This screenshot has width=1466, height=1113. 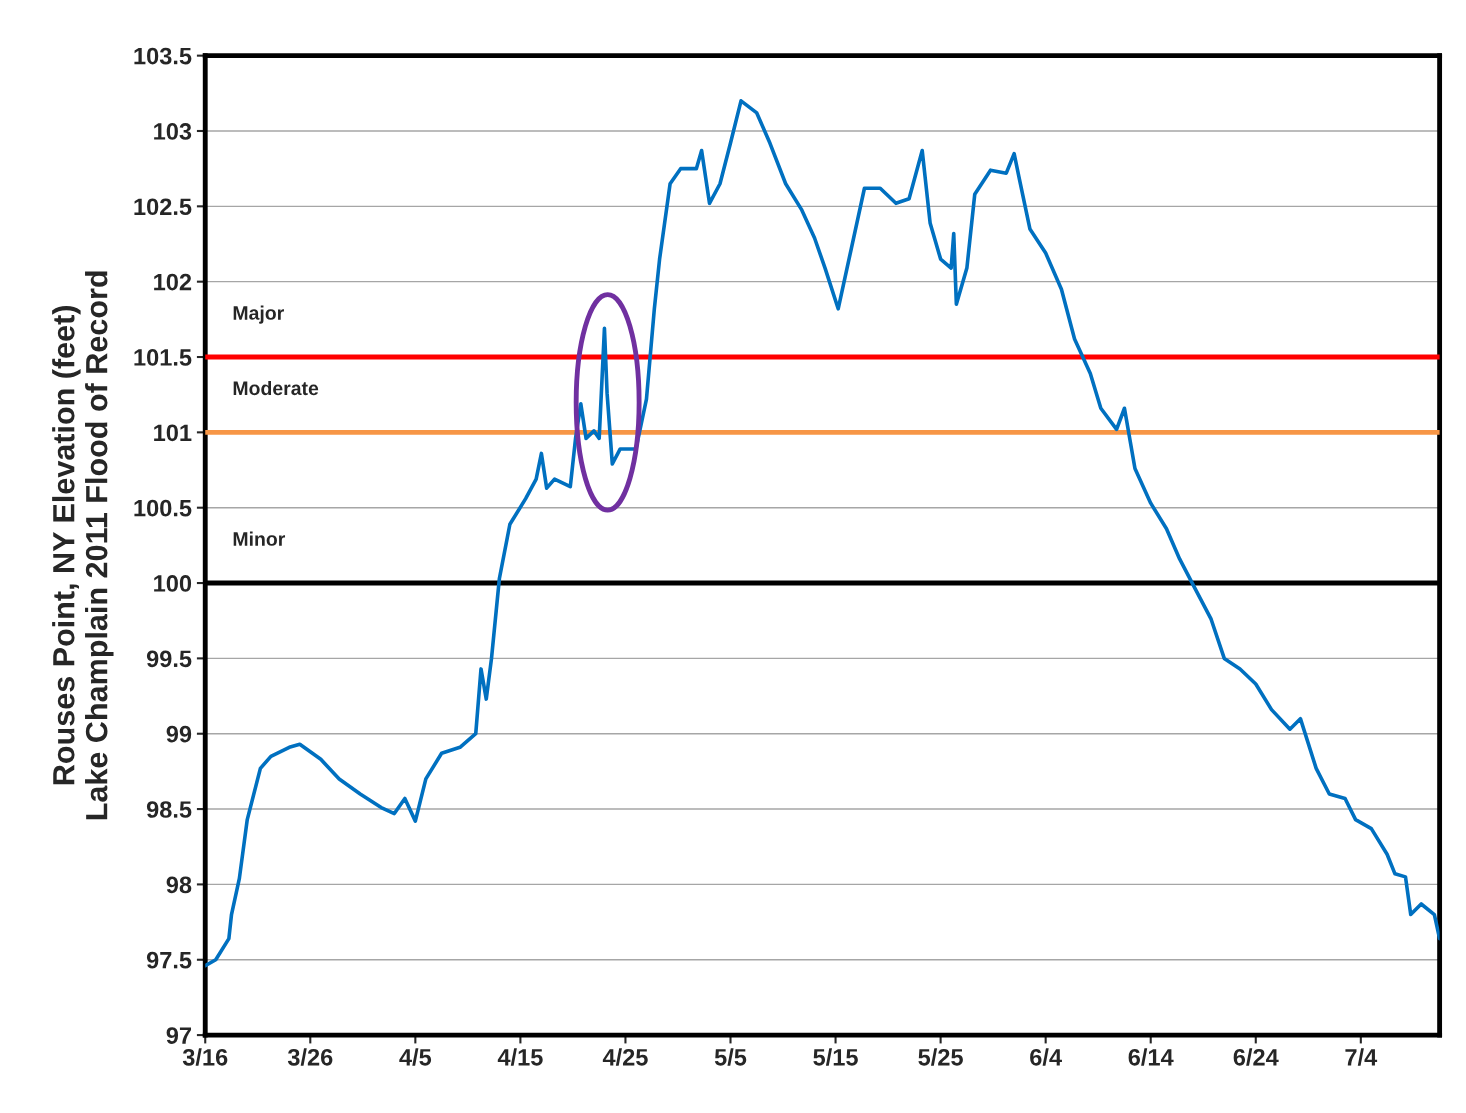 I want to click on x-tick-label: 4/15, so click(x=520, y=1057).